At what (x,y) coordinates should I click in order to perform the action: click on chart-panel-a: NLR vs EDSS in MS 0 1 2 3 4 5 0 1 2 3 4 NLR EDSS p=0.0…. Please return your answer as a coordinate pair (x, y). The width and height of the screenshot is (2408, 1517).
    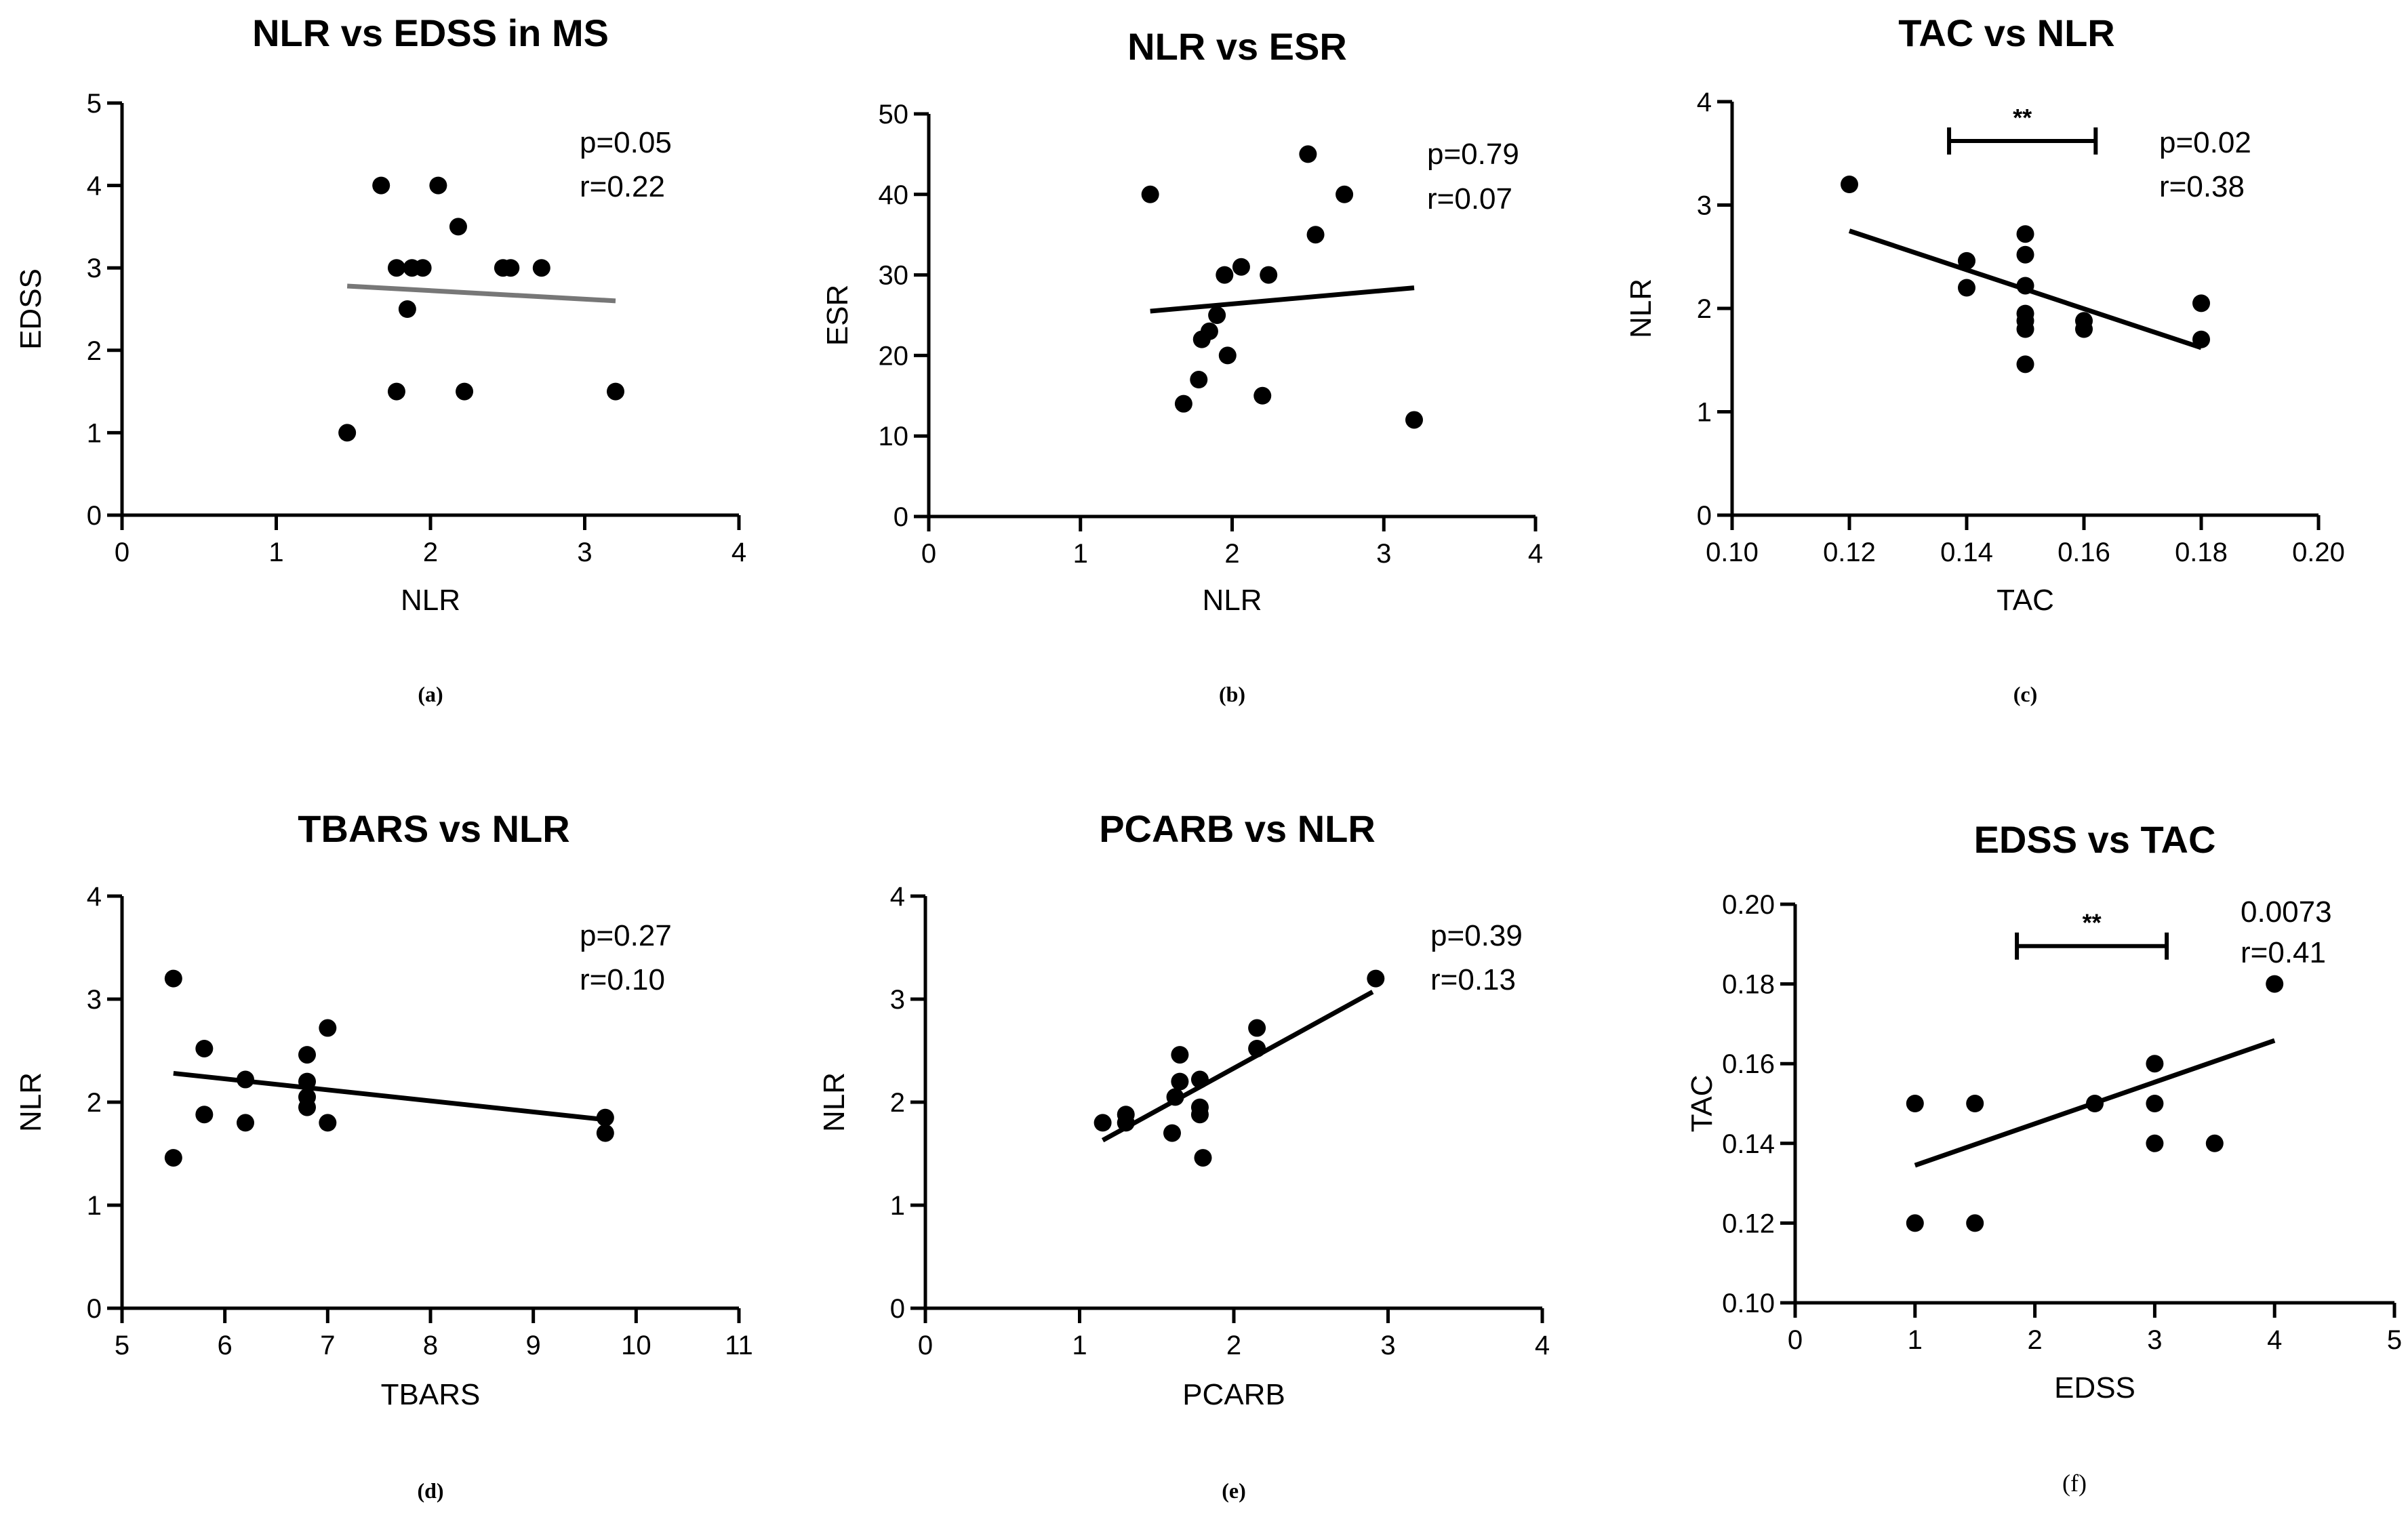
    Looking at the image, I should click on (380, 359).